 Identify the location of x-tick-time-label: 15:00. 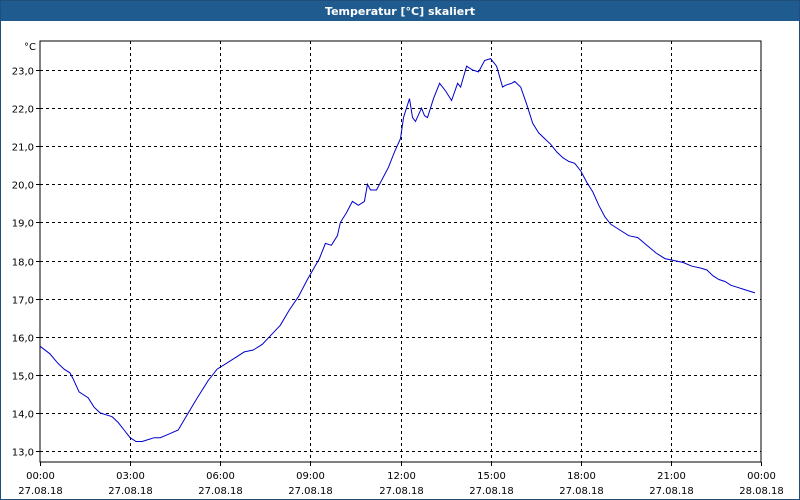
(491, 476).